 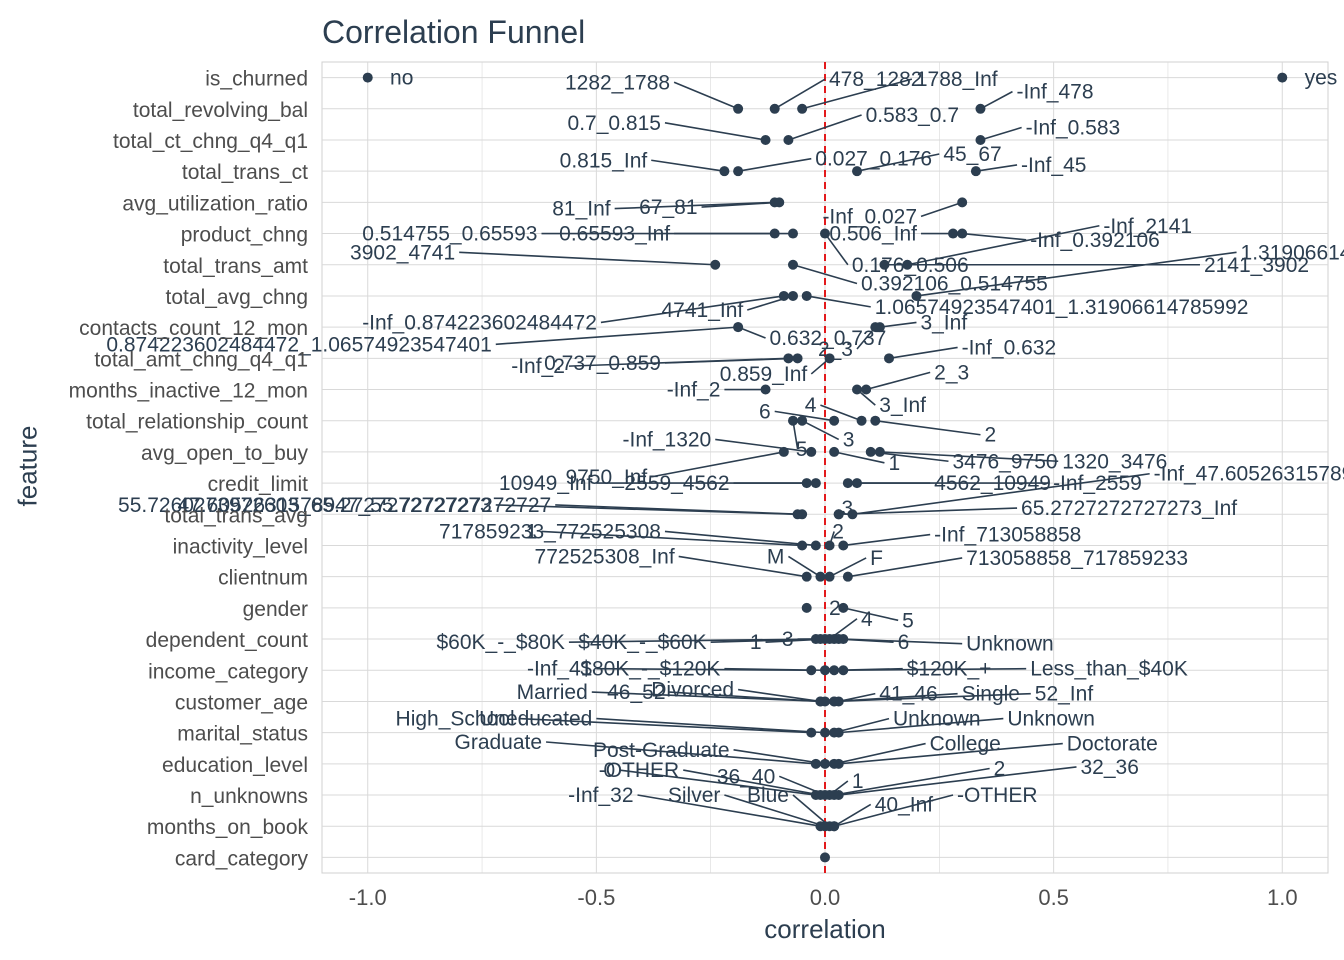 What do you see at coordinates (227, 640) in the screenshot?
I see `y-tick-label-dependent-count: dependent_count` at bounding box center [227, 640].